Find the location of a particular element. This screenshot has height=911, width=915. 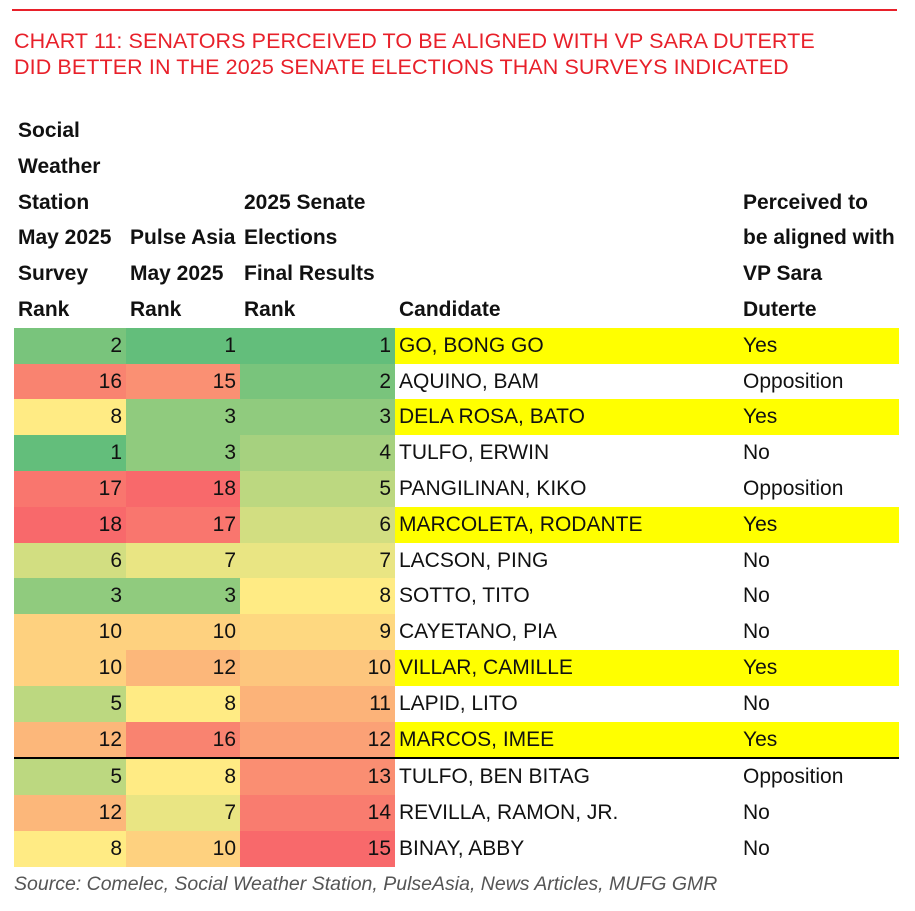

rank-cell-sws: 16 is located at coordinates (70, 381).